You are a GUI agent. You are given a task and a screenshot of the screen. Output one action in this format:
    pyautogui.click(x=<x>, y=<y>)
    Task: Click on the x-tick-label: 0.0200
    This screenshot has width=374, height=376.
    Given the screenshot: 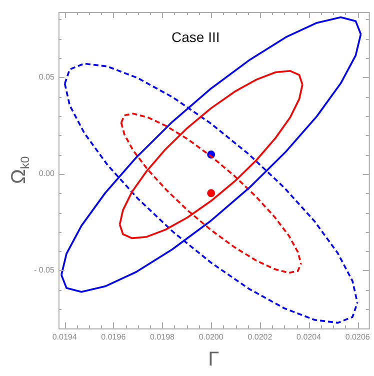 What is the action you would take?
    pyautogui.click(x=211, y=337)
    